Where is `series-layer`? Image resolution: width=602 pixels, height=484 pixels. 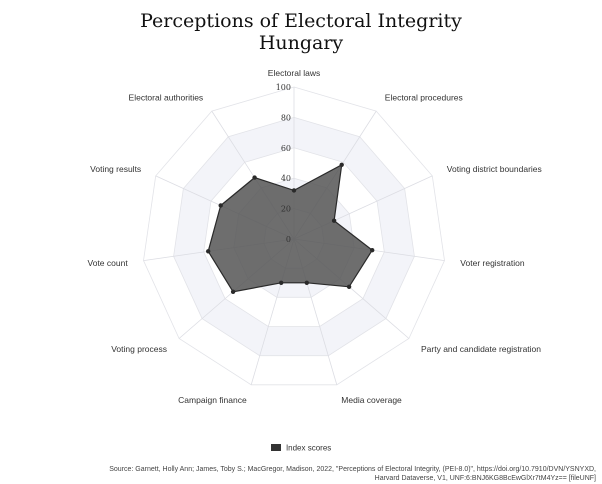 series-layer is located at coordinates (290, 228).